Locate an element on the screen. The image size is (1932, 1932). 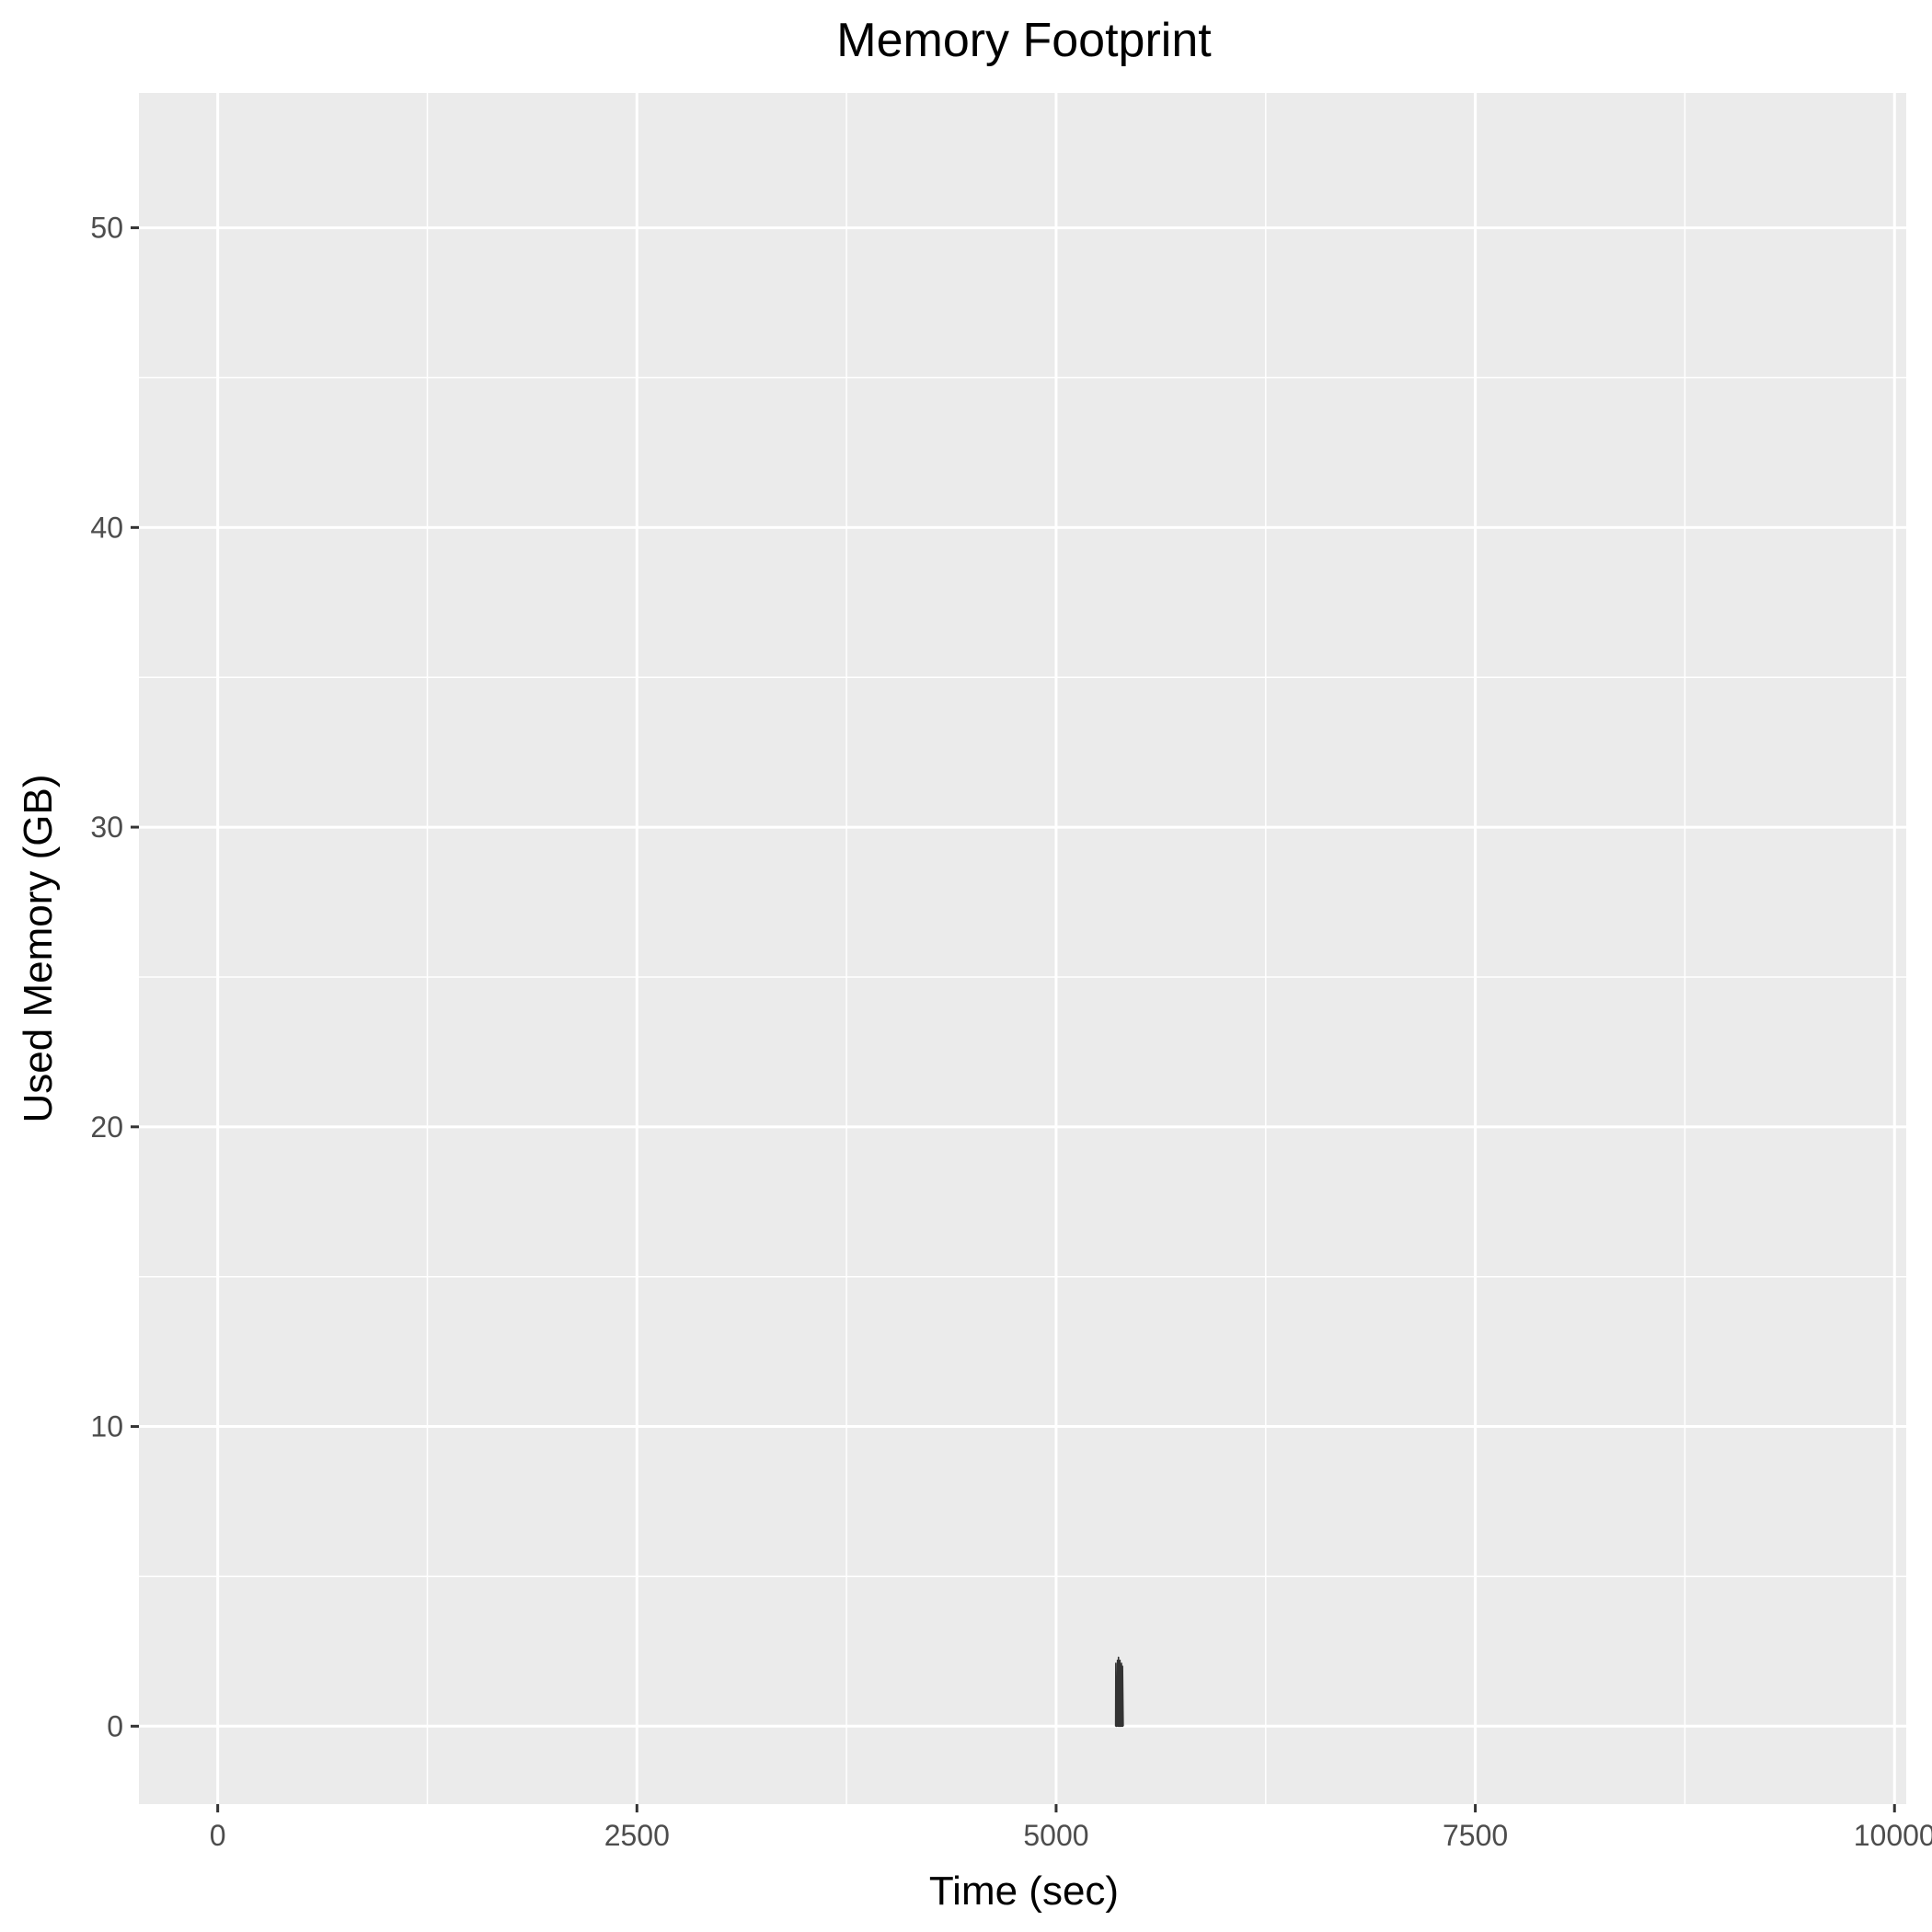
x-tick-label: 0 is located at coordinates (218, 1835).